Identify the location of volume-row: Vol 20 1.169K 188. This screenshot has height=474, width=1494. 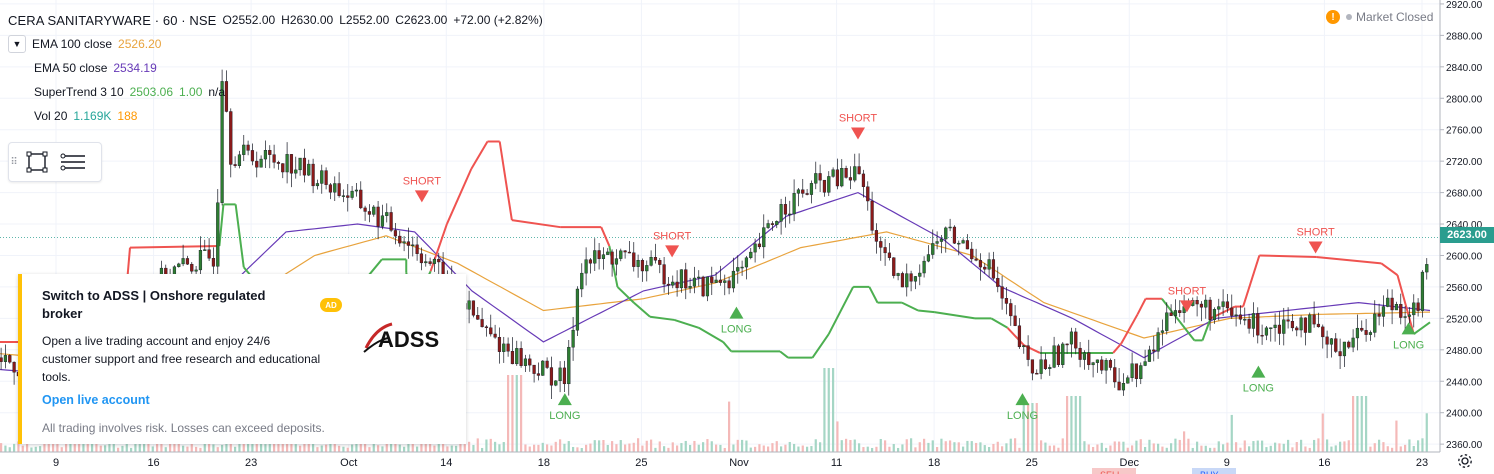
(278, 116).